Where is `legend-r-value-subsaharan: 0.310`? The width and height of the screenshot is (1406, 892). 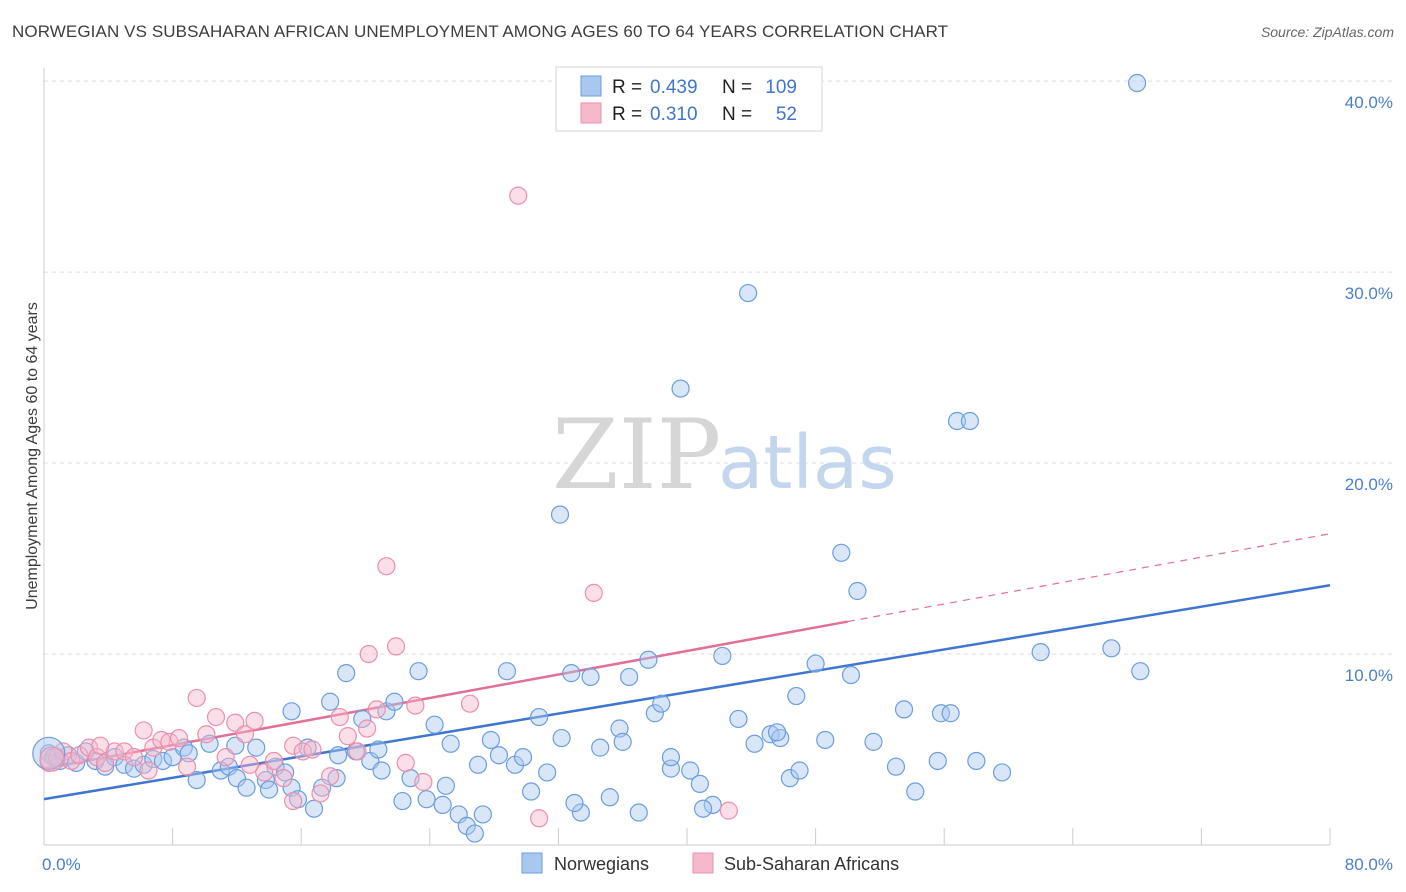 legend-r-value-subsaharan: 0.310 is located at coordinates (674, 114).